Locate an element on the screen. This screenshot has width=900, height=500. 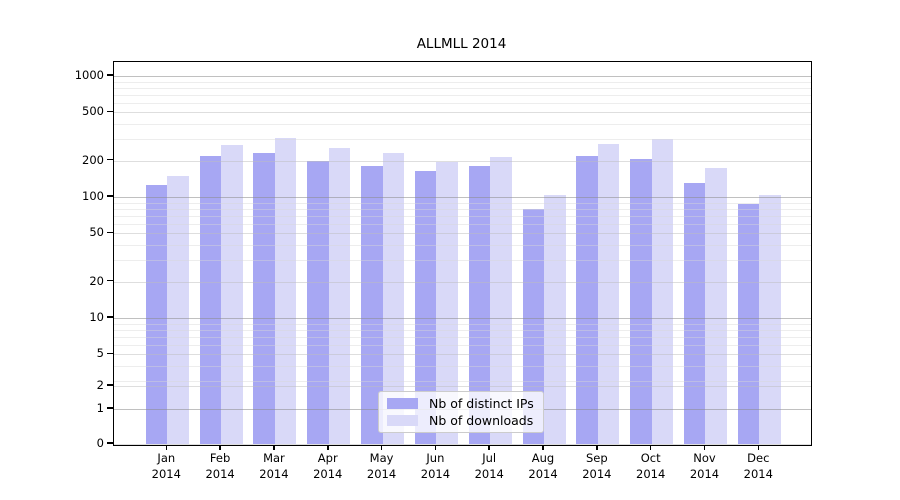
x-tick-year-jun: 2014 is located at coordinates (435, 474).